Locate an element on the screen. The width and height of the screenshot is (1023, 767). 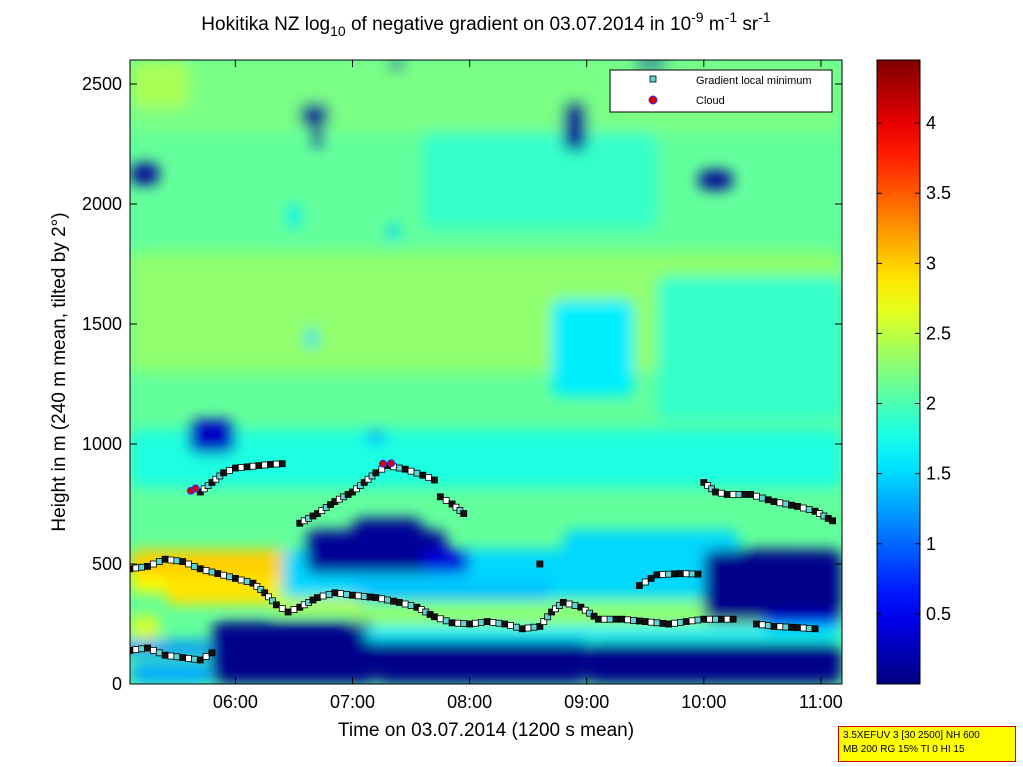
info-line-1: 3.5XEFUV 3 [30 2500] NH 600 is located at coordinates (911, 735).